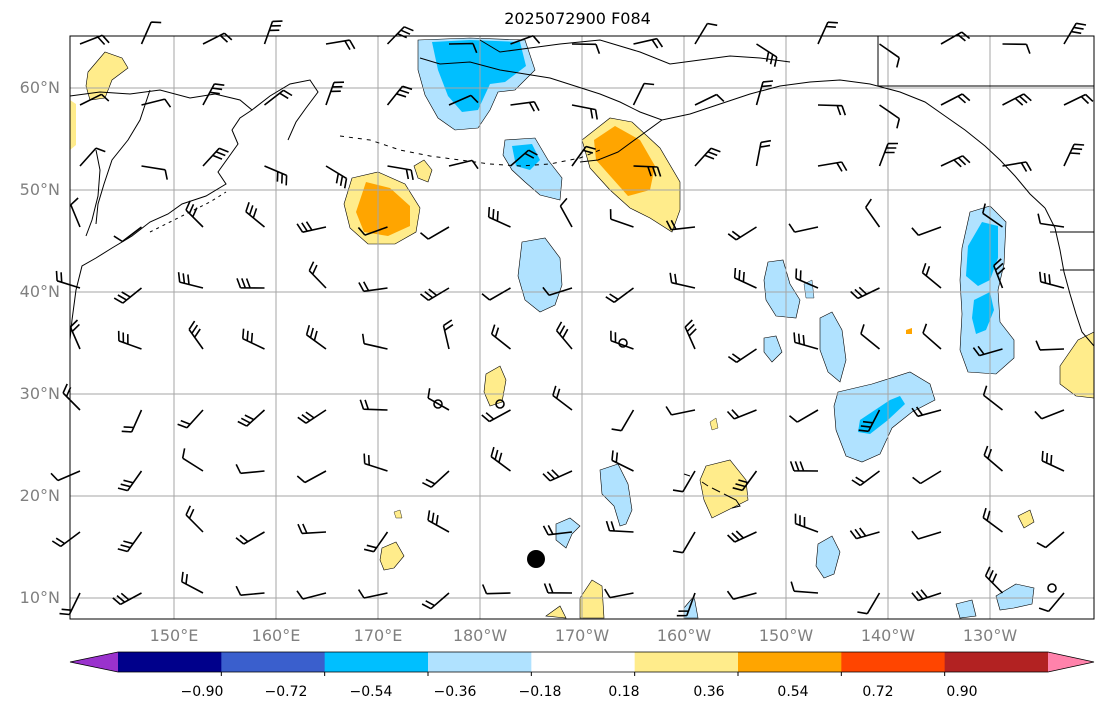 This screenshot has height=712, width=1105. What do you see at coordinates (773, 349) in the screenshot?
I see `shade-blue-150w-33n` at bounding box center [773, 349].